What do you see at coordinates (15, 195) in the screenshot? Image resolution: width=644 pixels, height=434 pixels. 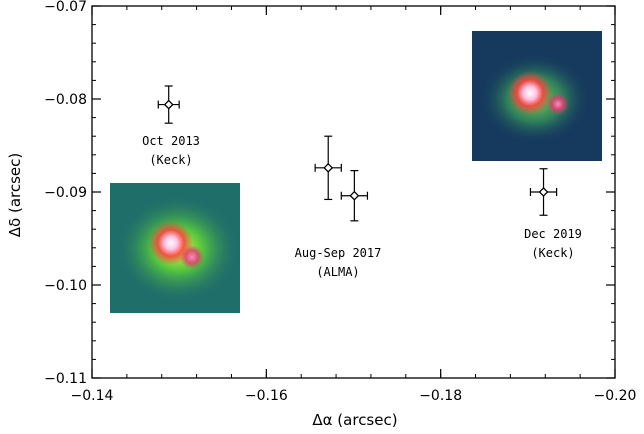 I see `y-axis-title: Δδ (arcsec)` at bounding box center [15, 195].